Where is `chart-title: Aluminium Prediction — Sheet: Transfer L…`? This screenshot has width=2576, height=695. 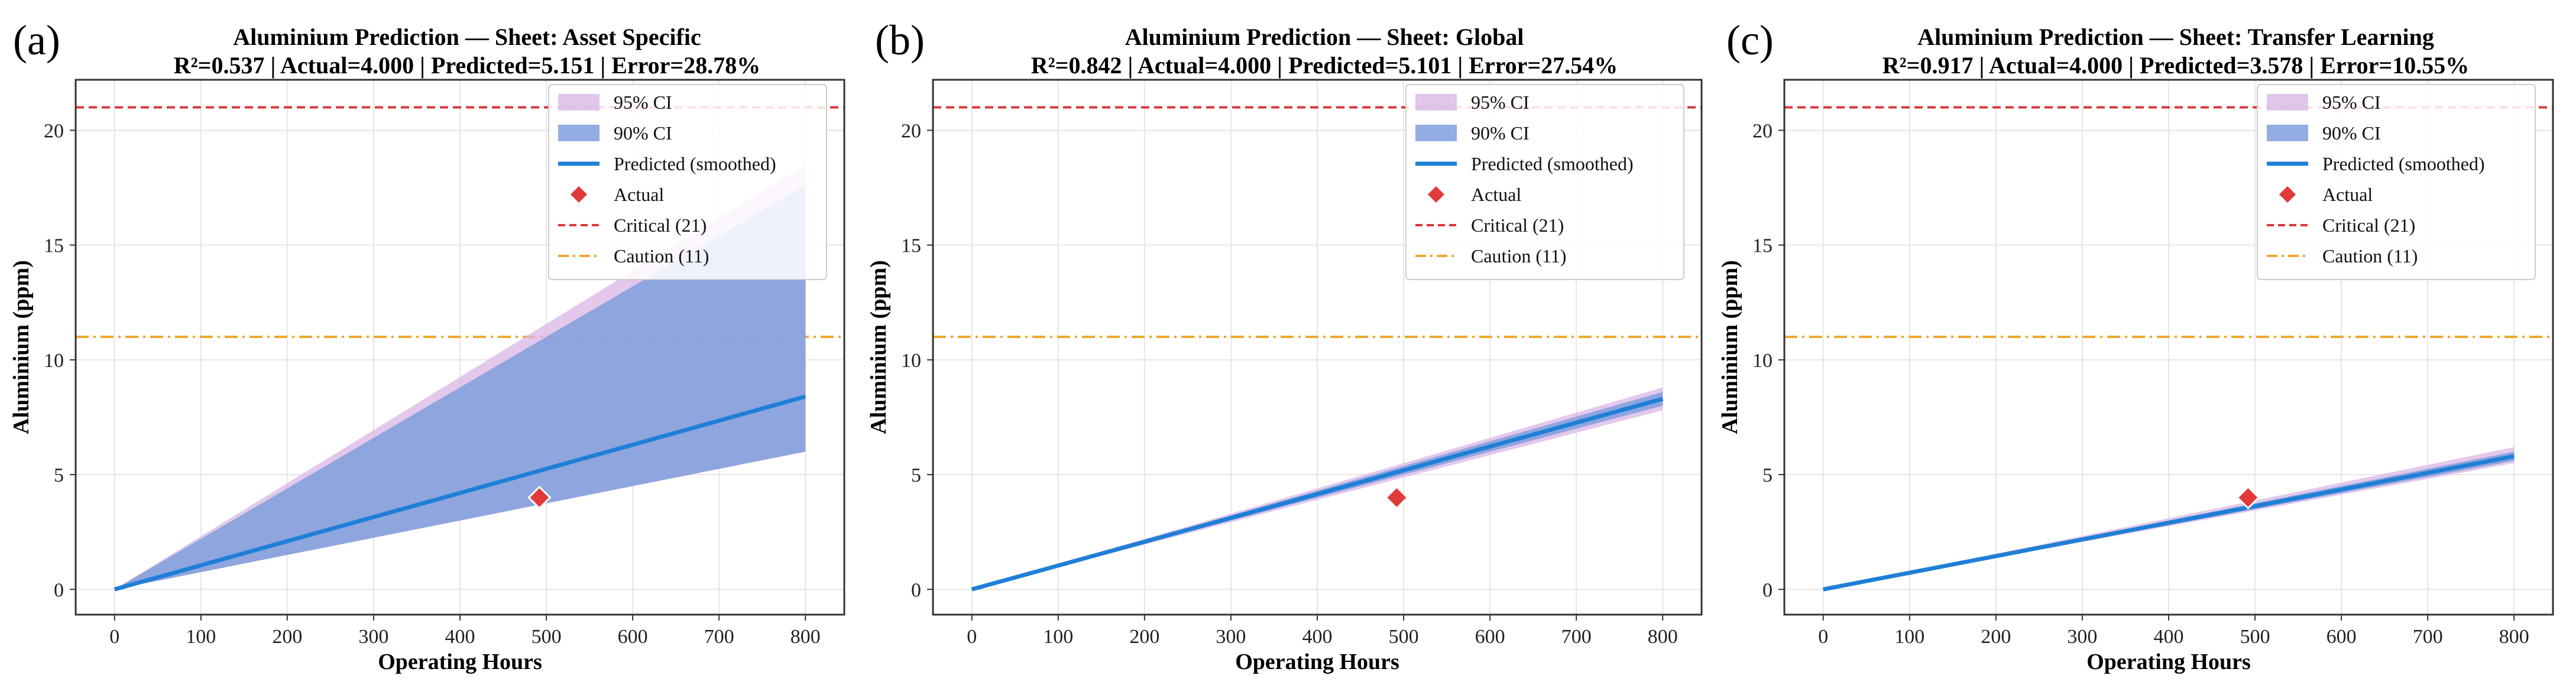
chart-title: Aluminium Prediction — Sheet: Transfer L… is located at coordinates (2175, 37).